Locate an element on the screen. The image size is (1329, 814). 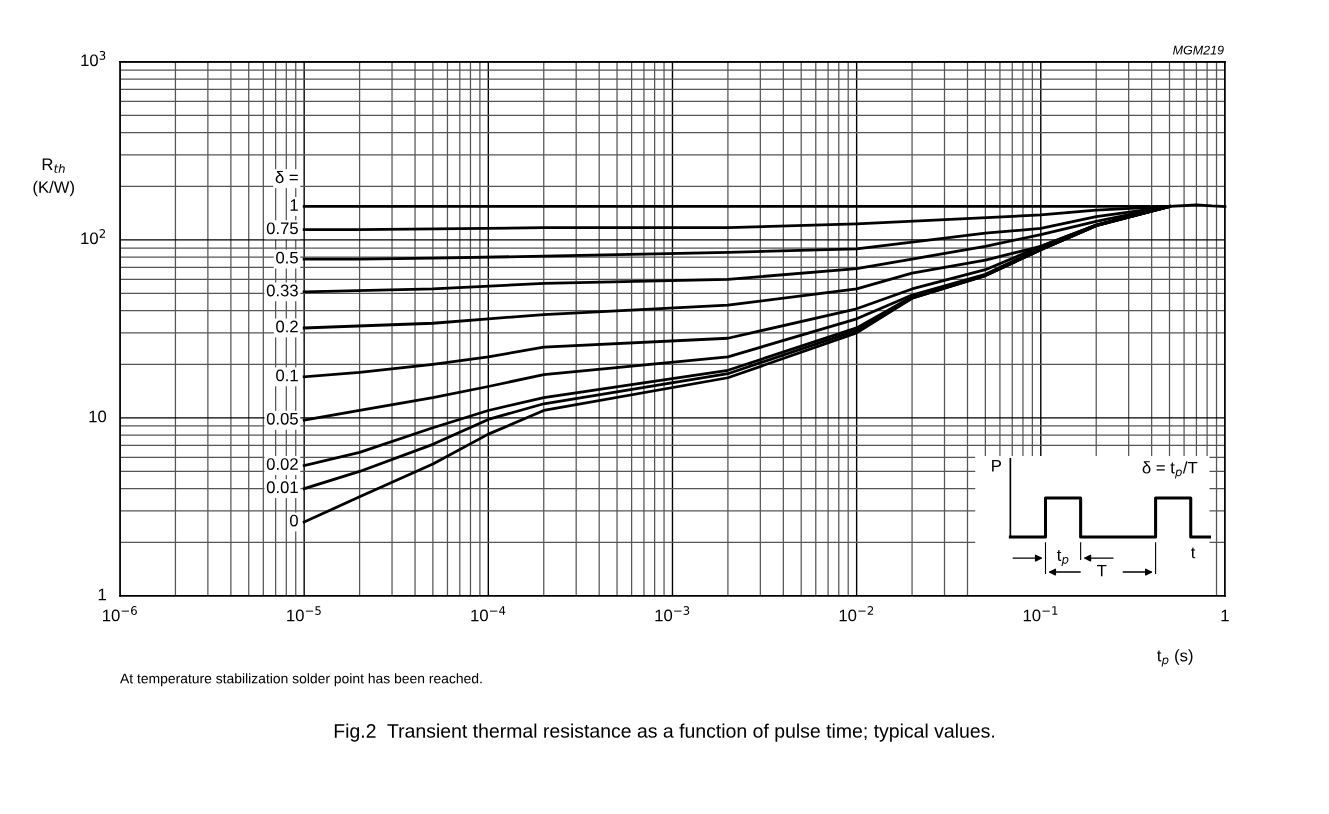
x-tick-label: 1 is located at coordinates (1225, 615).